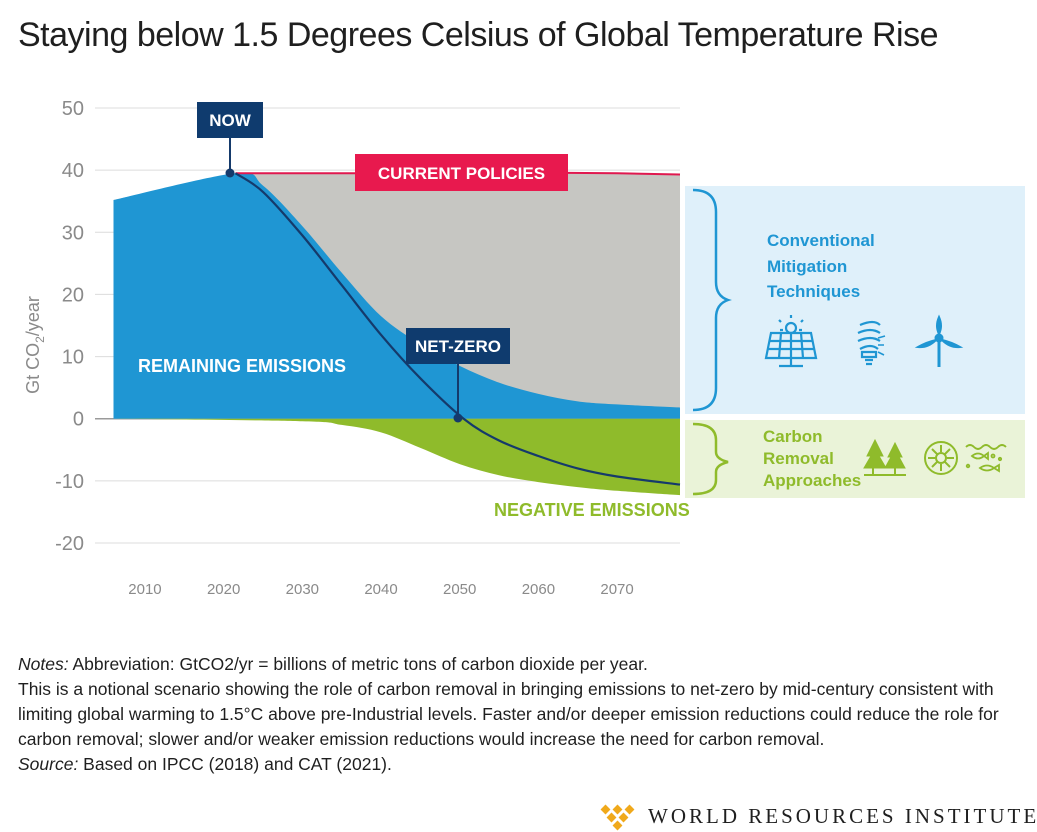  What do you see at coordinates (380, 589) in the screenshot?
I see `x-tick-label: 2040` at bounding box center [380, 589].